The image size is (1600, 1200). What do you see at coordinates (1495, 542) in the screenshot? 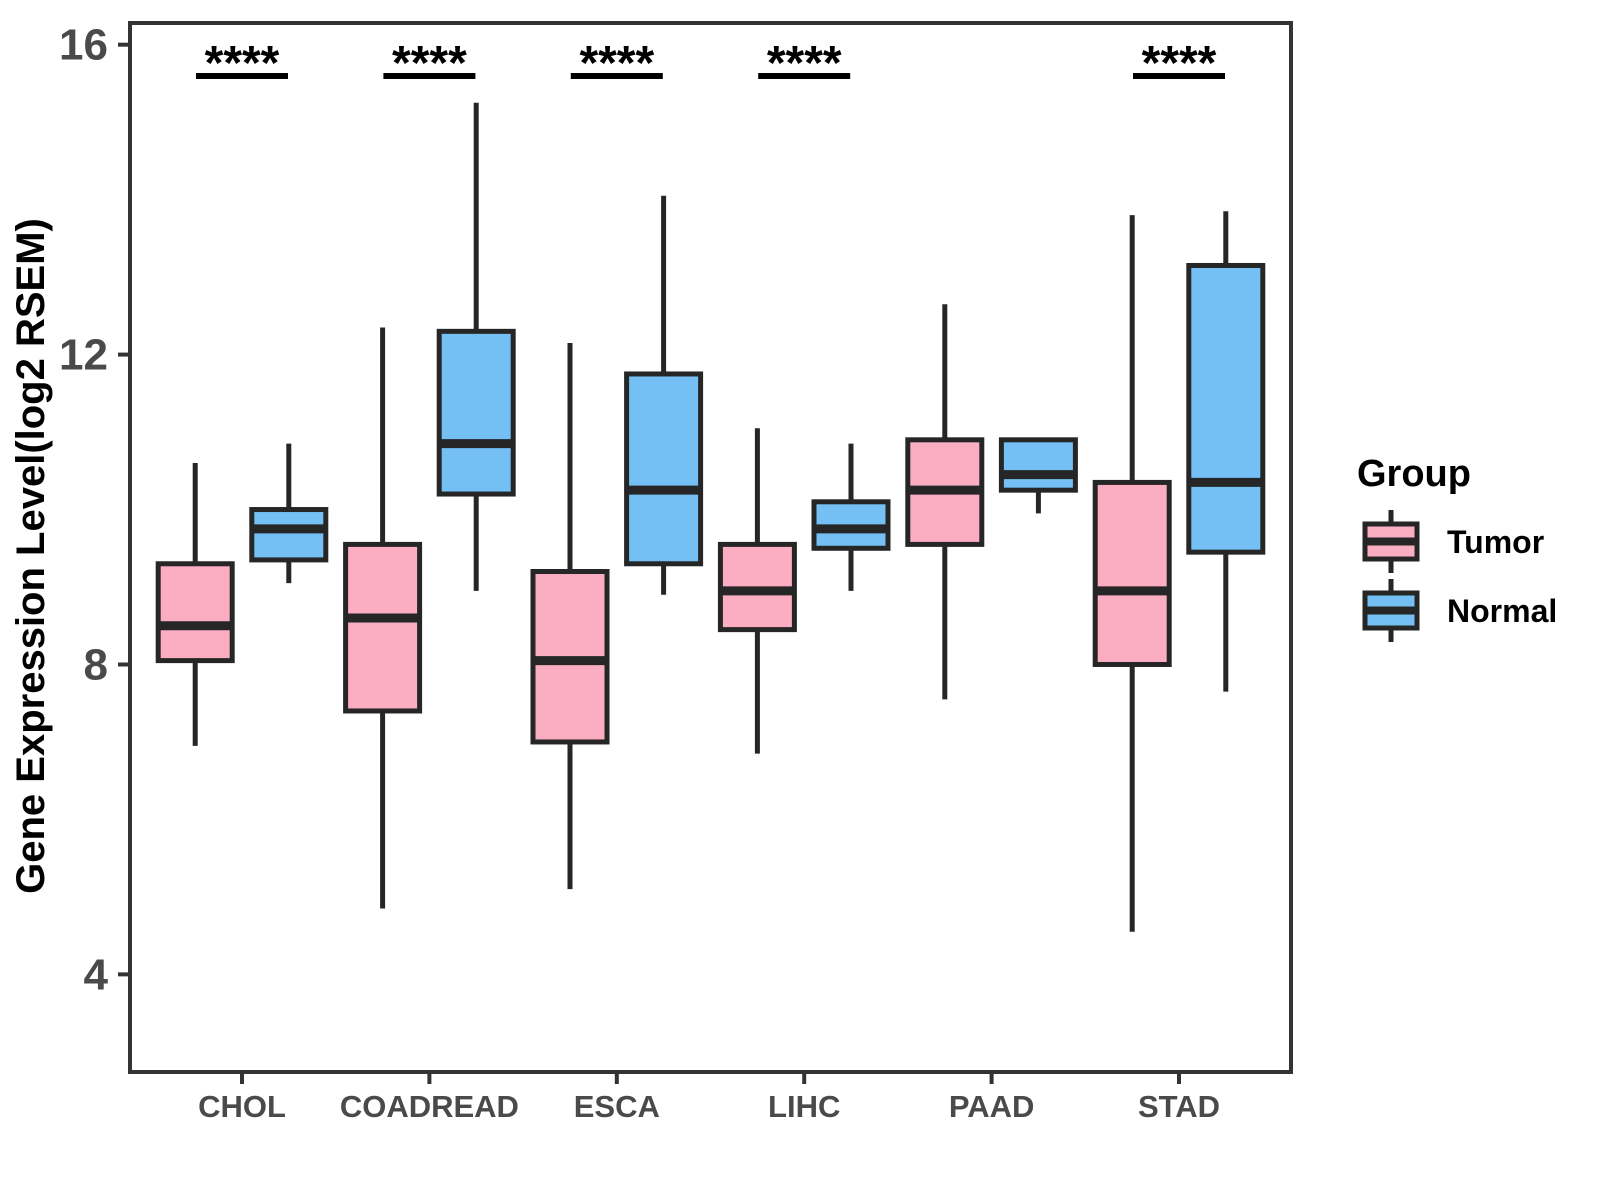
I see `legend-label-tumor: Tumor` at bounding box center [1495, 542].